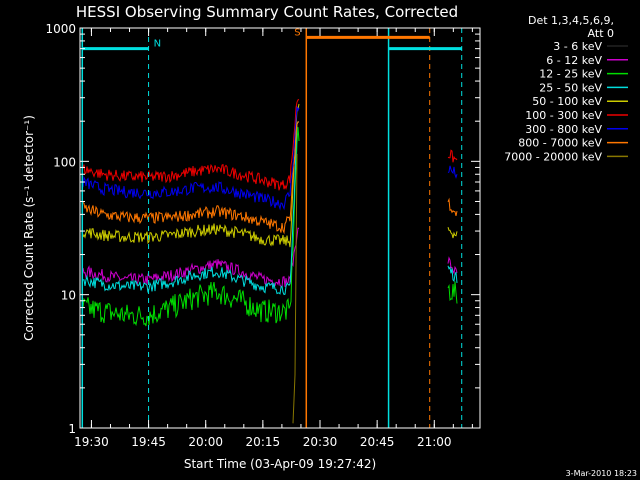 Image resolution: width=640 pixels, height=480 pixels. I want to click on x-tick-label: 20:30, so click(320, 442).